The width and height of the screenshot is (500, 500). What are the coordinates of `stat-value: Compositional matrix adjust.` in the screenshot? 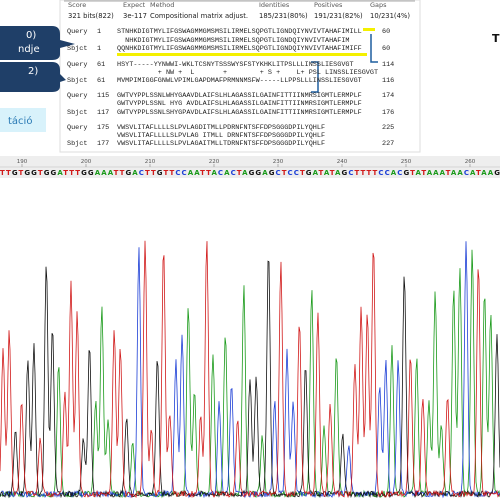 It's located at (199, 16).